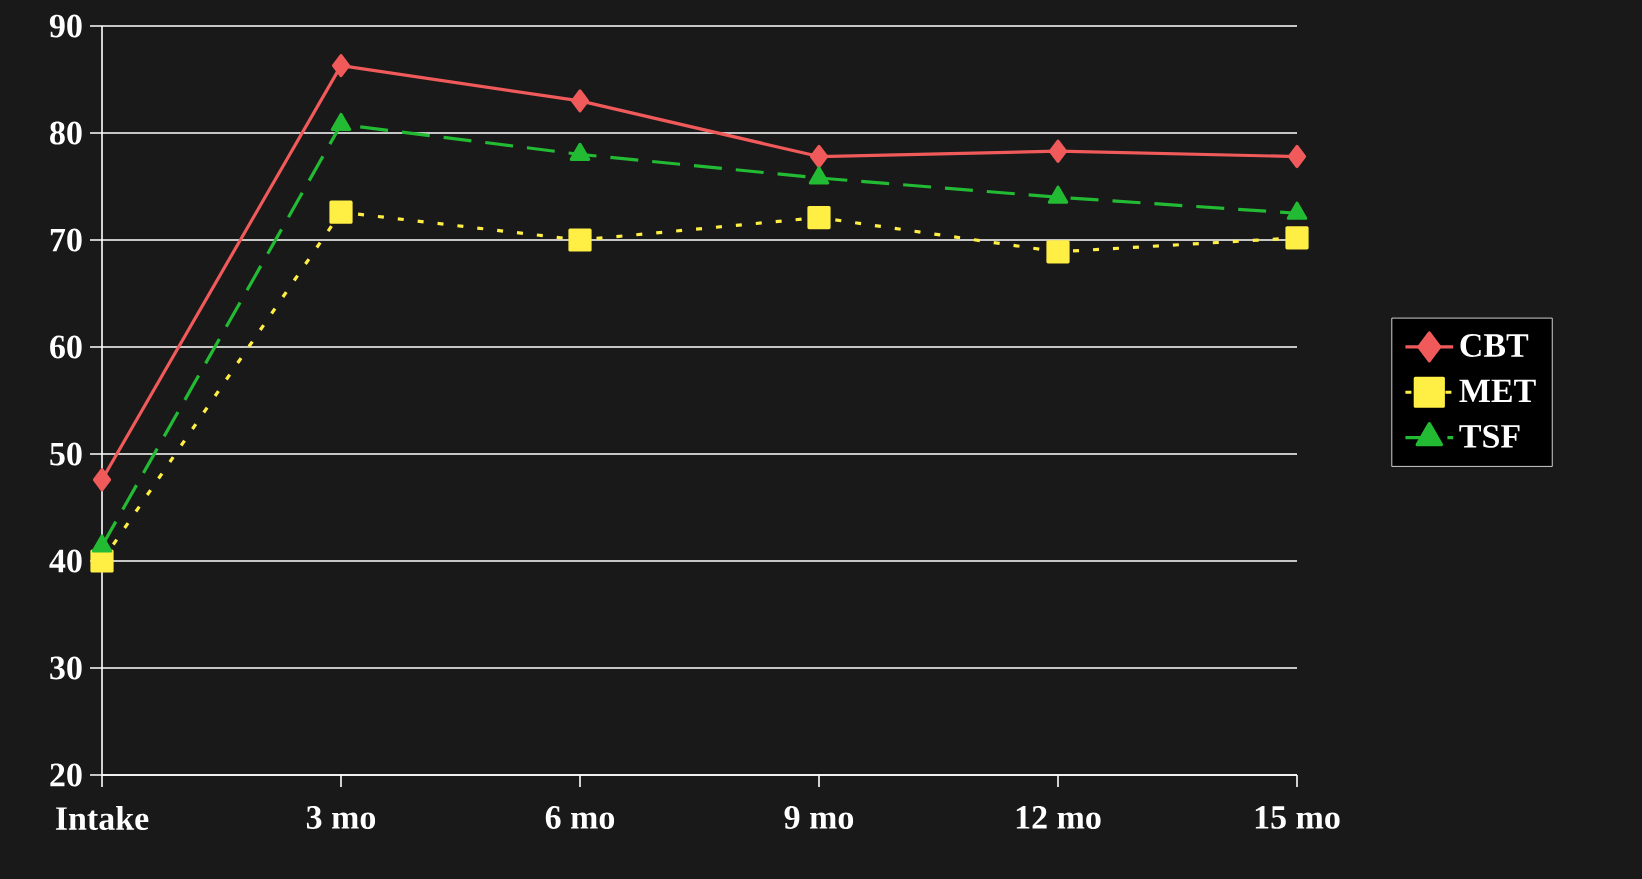  I want to click on y-tick-label: 70, so click(66, 240).